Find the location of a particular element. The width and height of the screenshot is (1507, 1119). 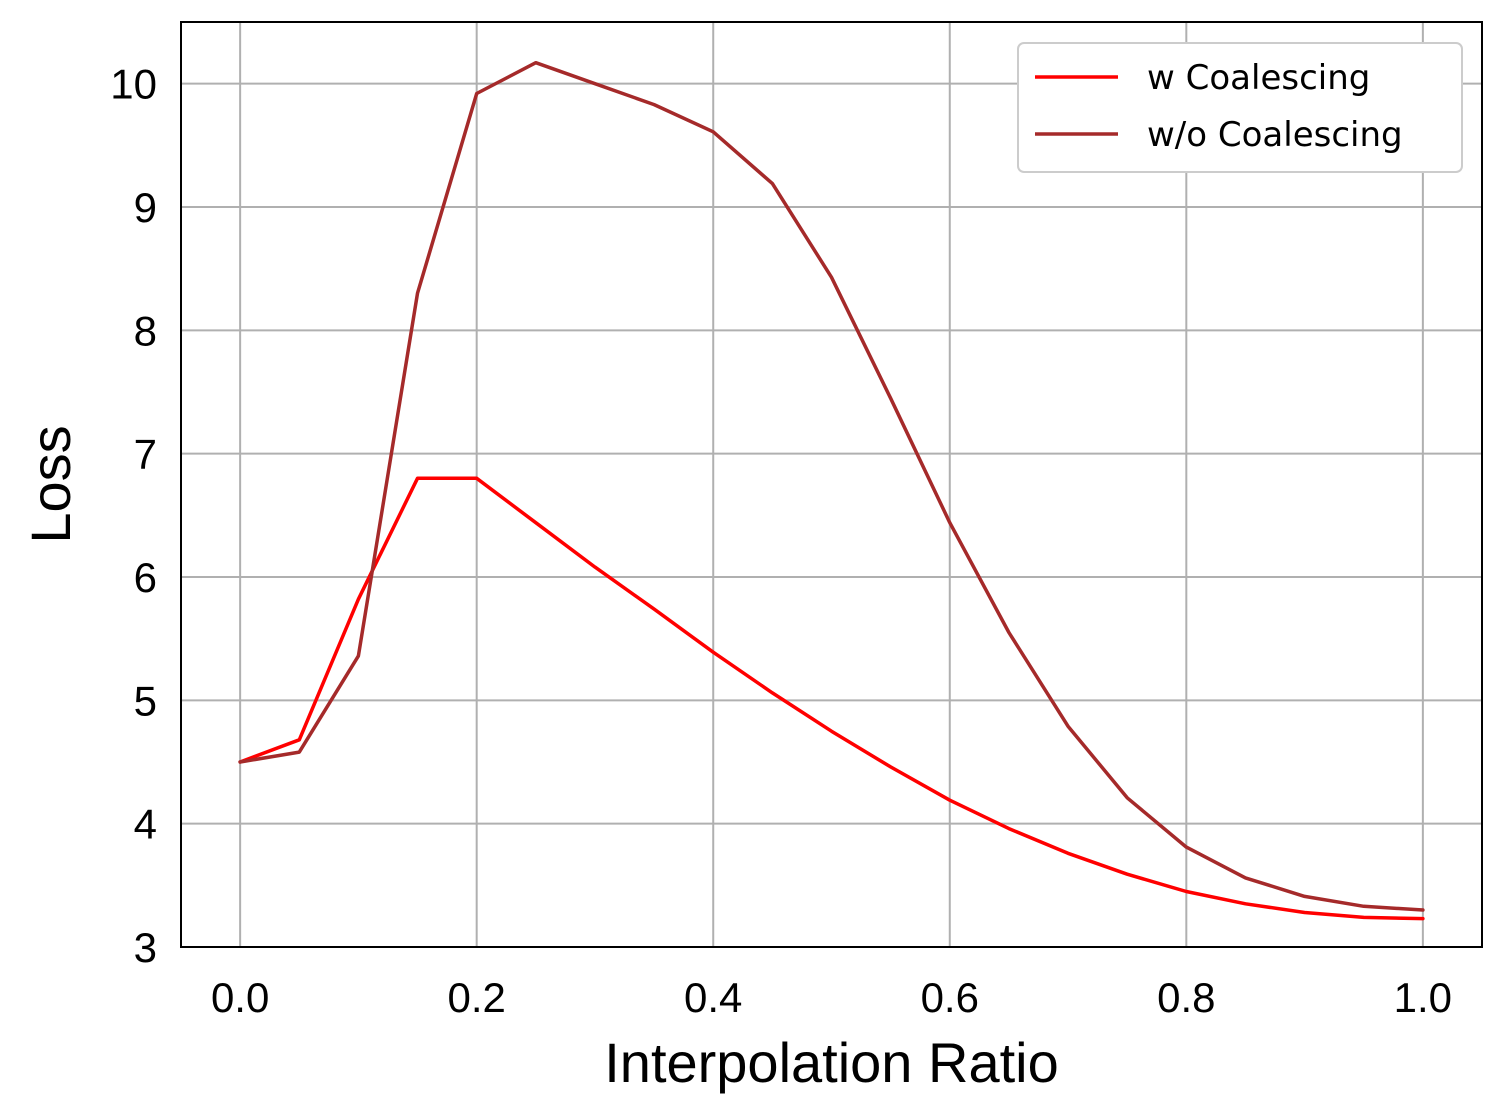

legend-label-wo-coalescing: w/o Coalescing is located at coordinates (1275, 135).